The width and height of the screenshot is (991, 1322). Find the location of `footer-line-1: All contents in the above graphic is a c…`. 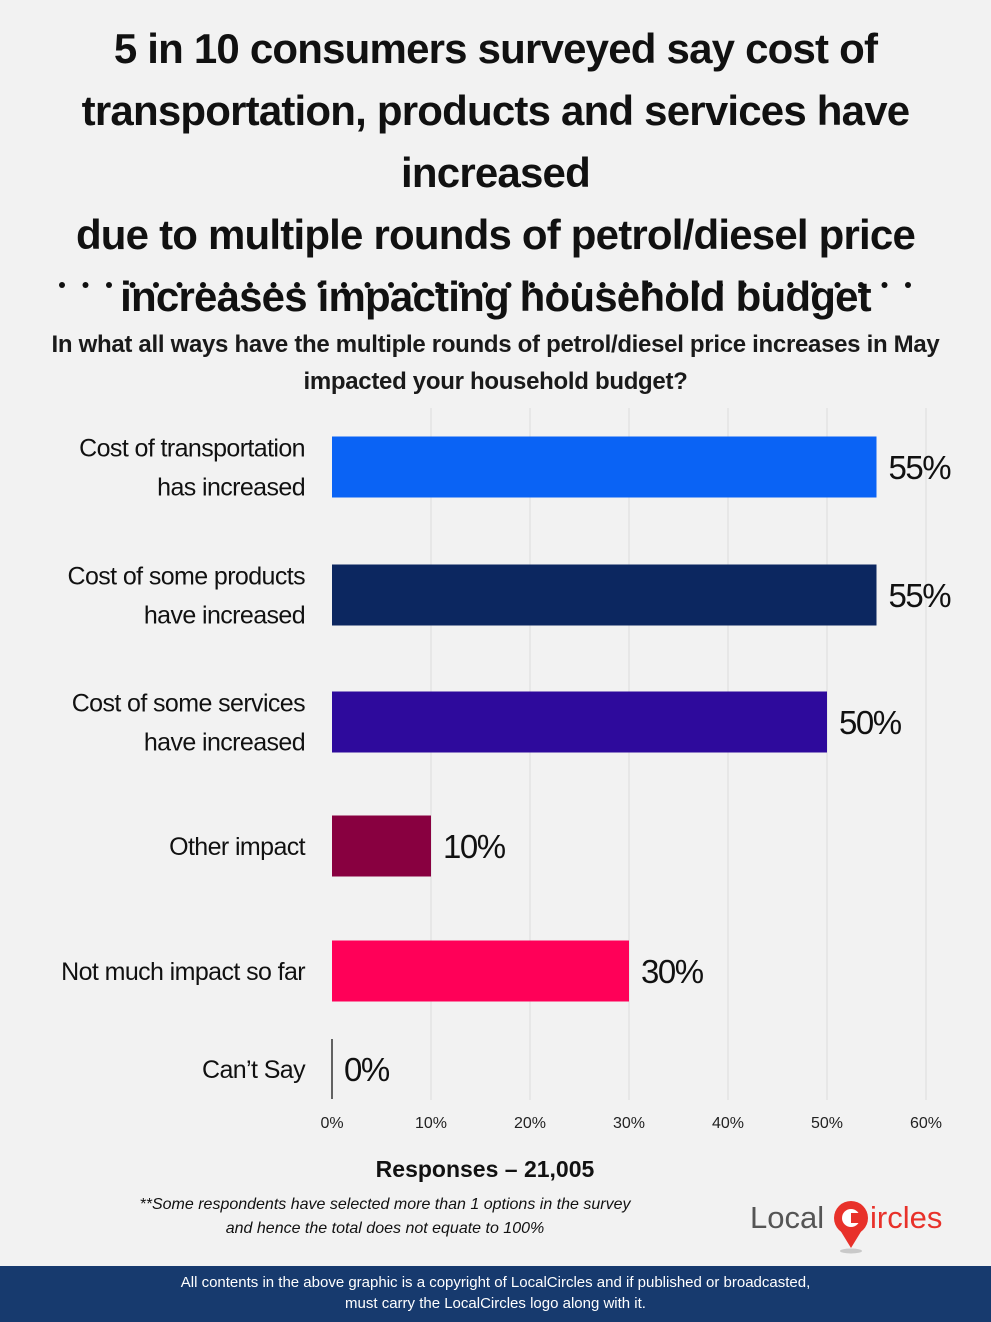

footer-line-1: All contents in the above graphic is a c… is located at coordinates (495, 1282).